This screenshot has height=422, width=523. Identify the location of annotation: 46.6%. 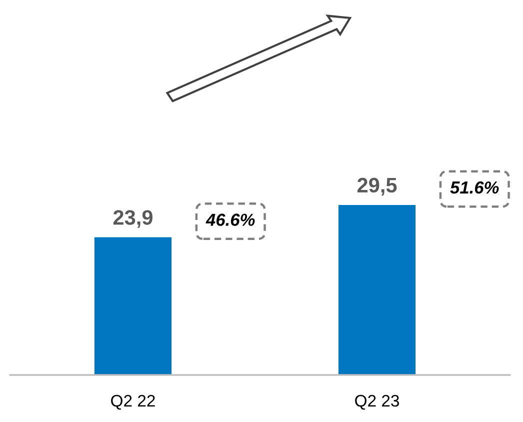
(230, 220).